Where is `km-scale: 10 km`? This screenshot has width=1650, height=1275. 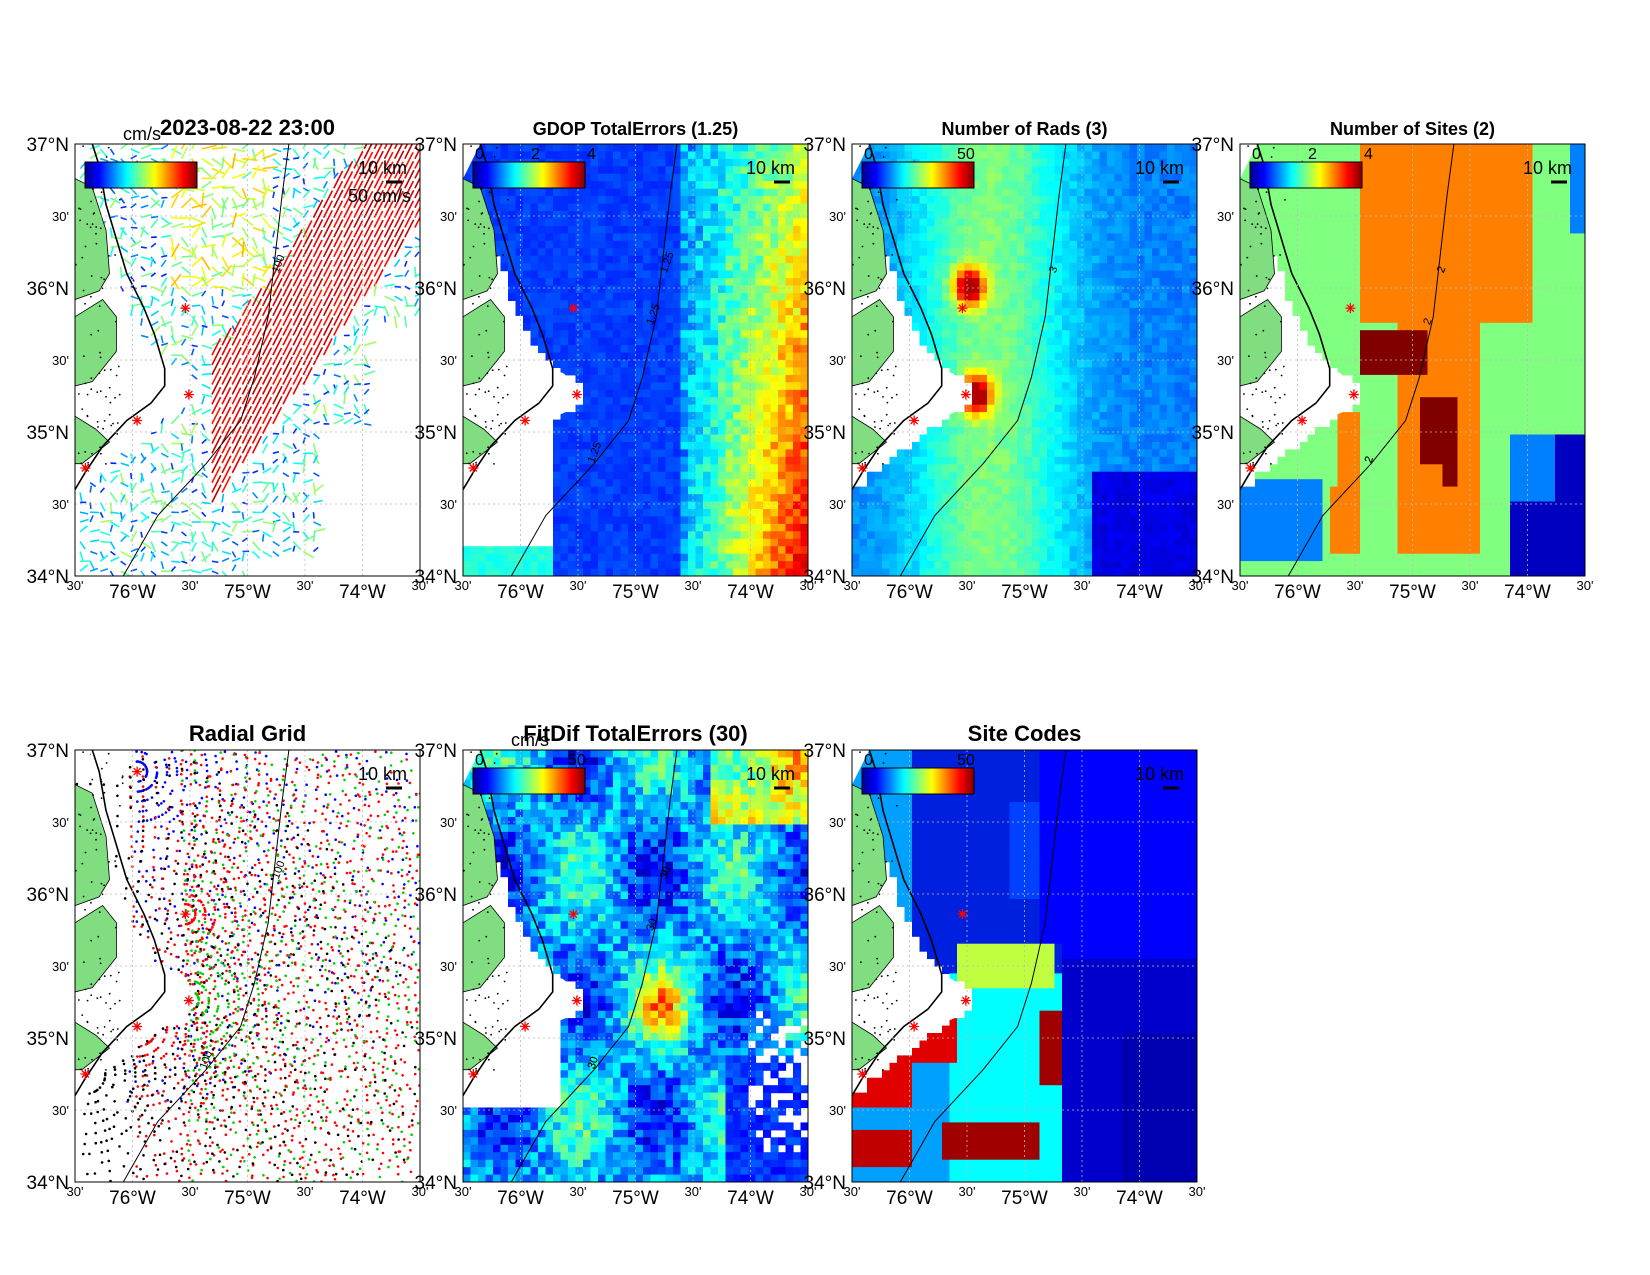 km-scale: 10 km is located at coordinates (382, 777).